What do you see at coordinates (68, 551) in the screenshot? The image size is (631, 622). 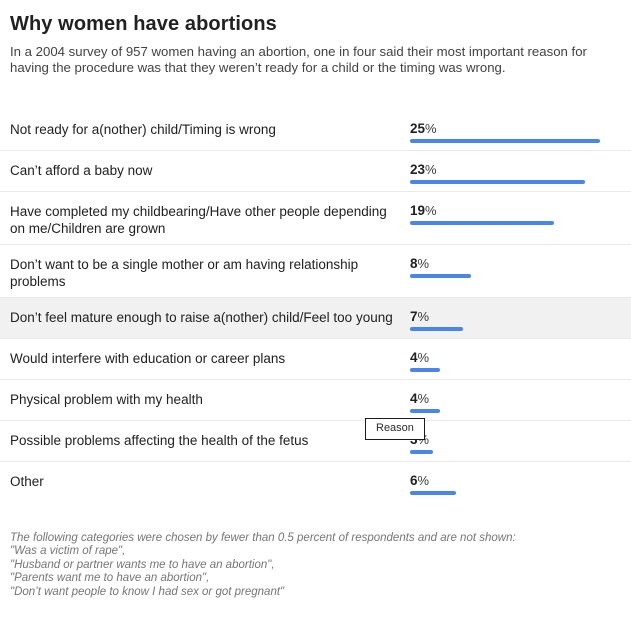 I see `footnote-line: "Was a victim of rape",` at bounding box center [68, 551].